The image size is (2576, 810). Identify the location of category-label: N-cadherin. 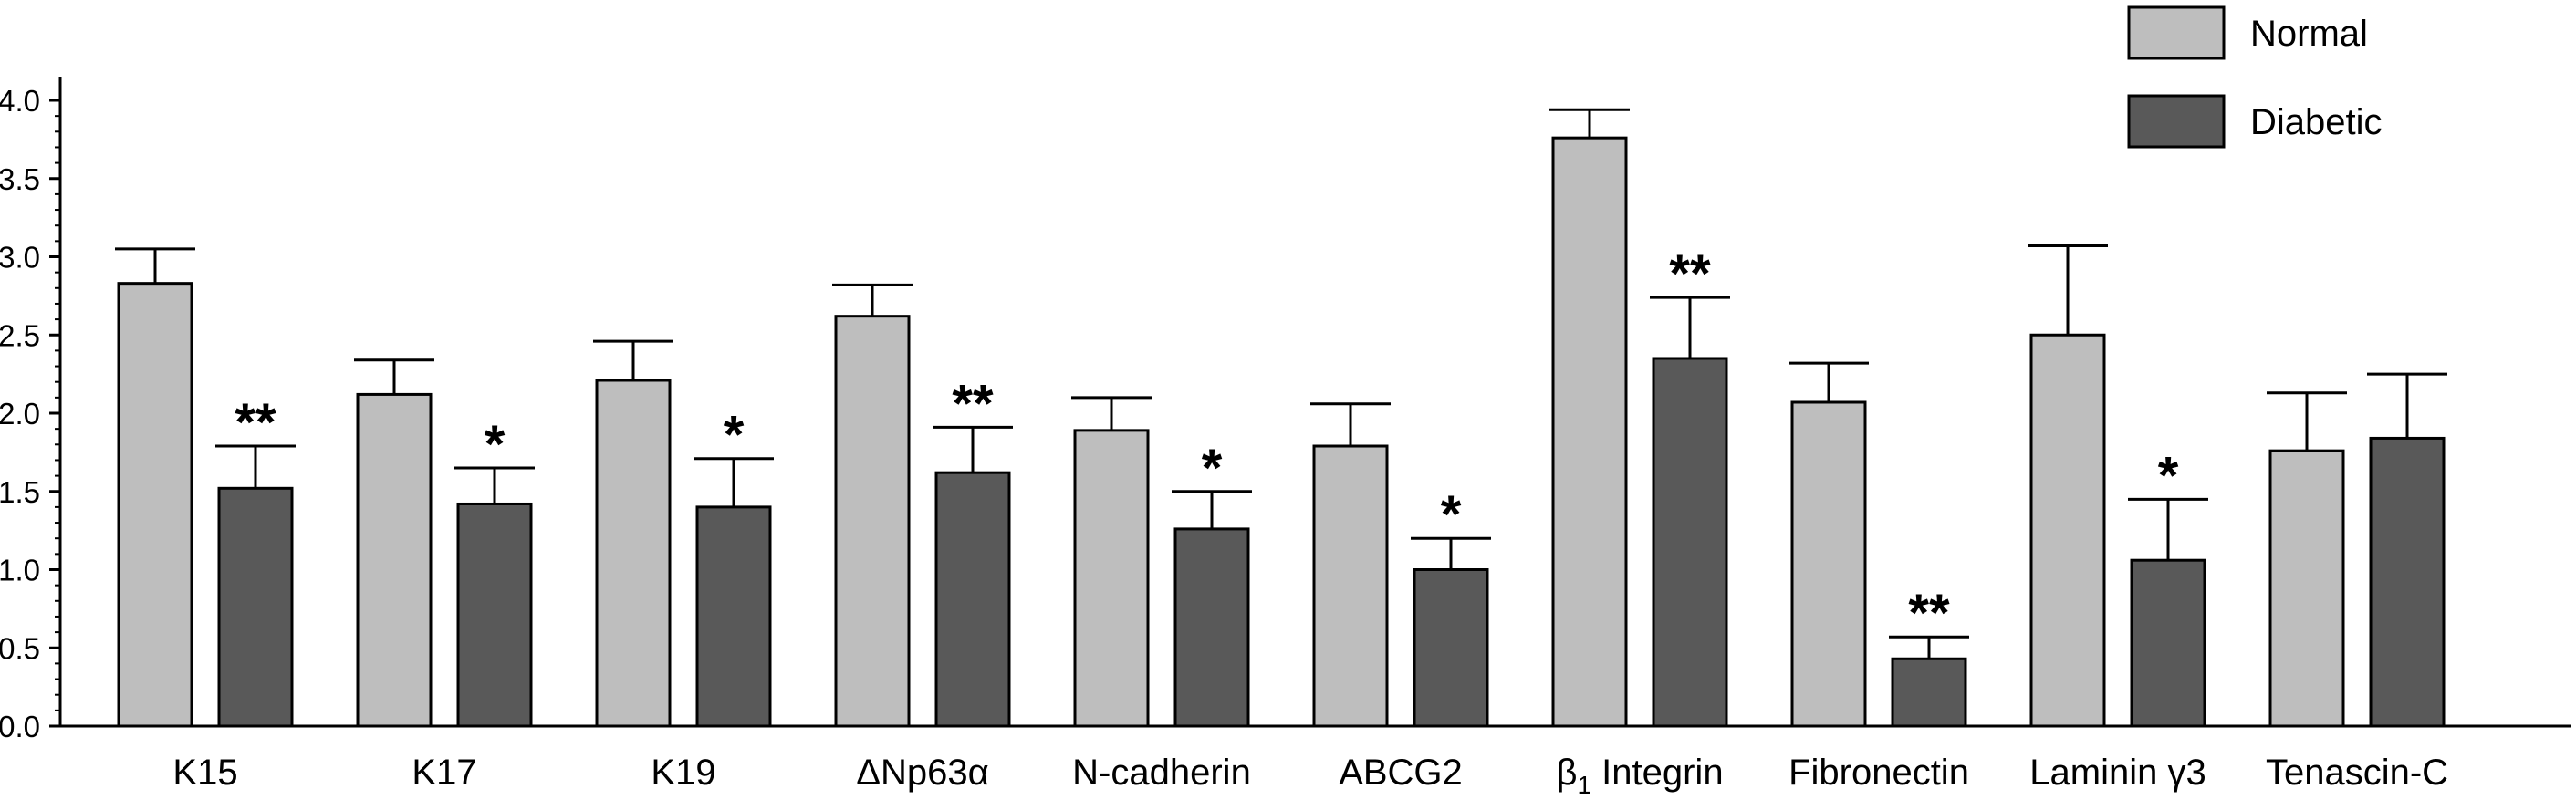
(1161, 773).